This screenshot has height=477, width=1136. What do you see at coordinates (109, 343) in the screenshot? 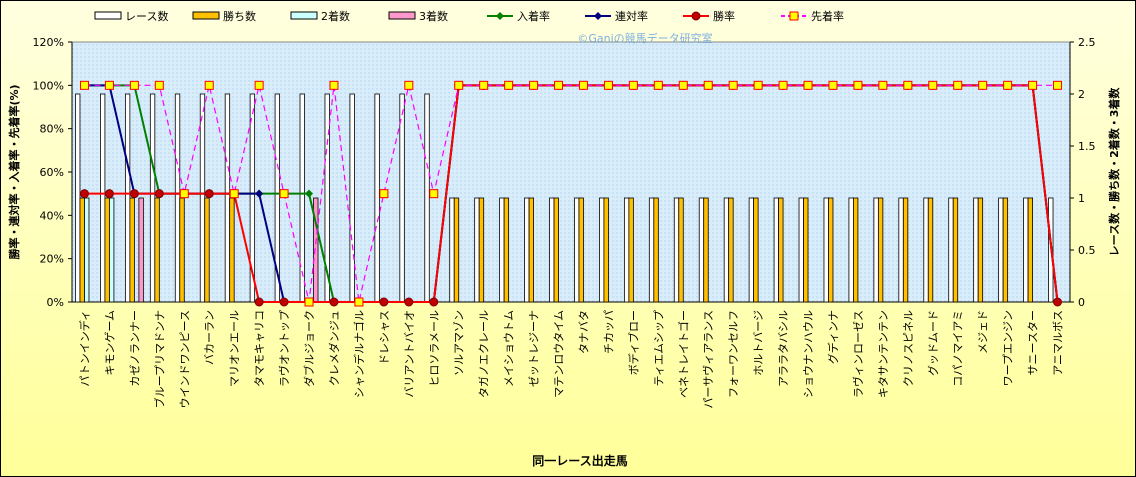
I see `x-tick-label: キモンゲーム` at bounding box center [109, 343].